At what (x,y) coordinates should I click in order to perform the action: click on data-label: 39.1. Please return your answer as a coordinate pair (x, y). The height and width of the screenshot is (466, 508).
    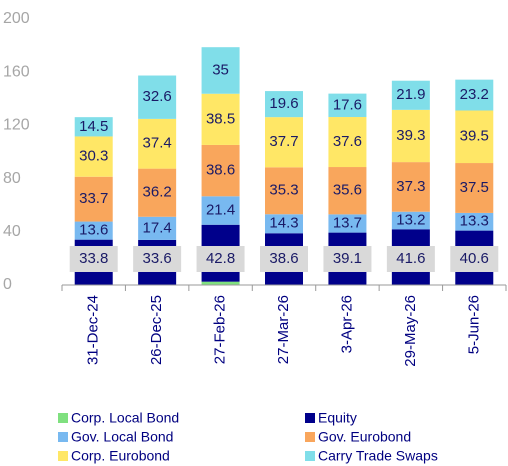
    Looking at the image, I should click on (347, 258).